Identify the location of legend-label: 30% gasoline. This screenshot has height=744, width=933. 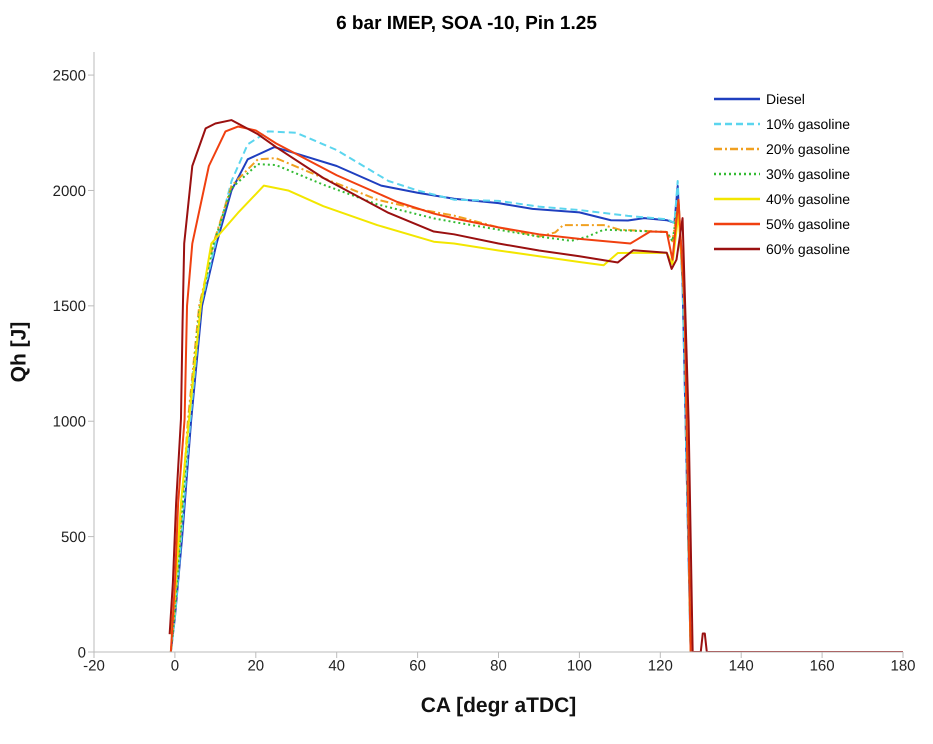
(808, 174).